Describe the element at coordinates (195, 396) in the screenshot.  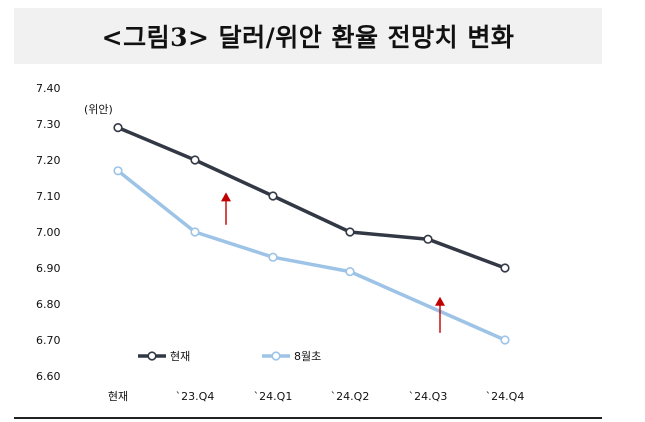
I see `x-tick-label: `23.Q4` at that location.